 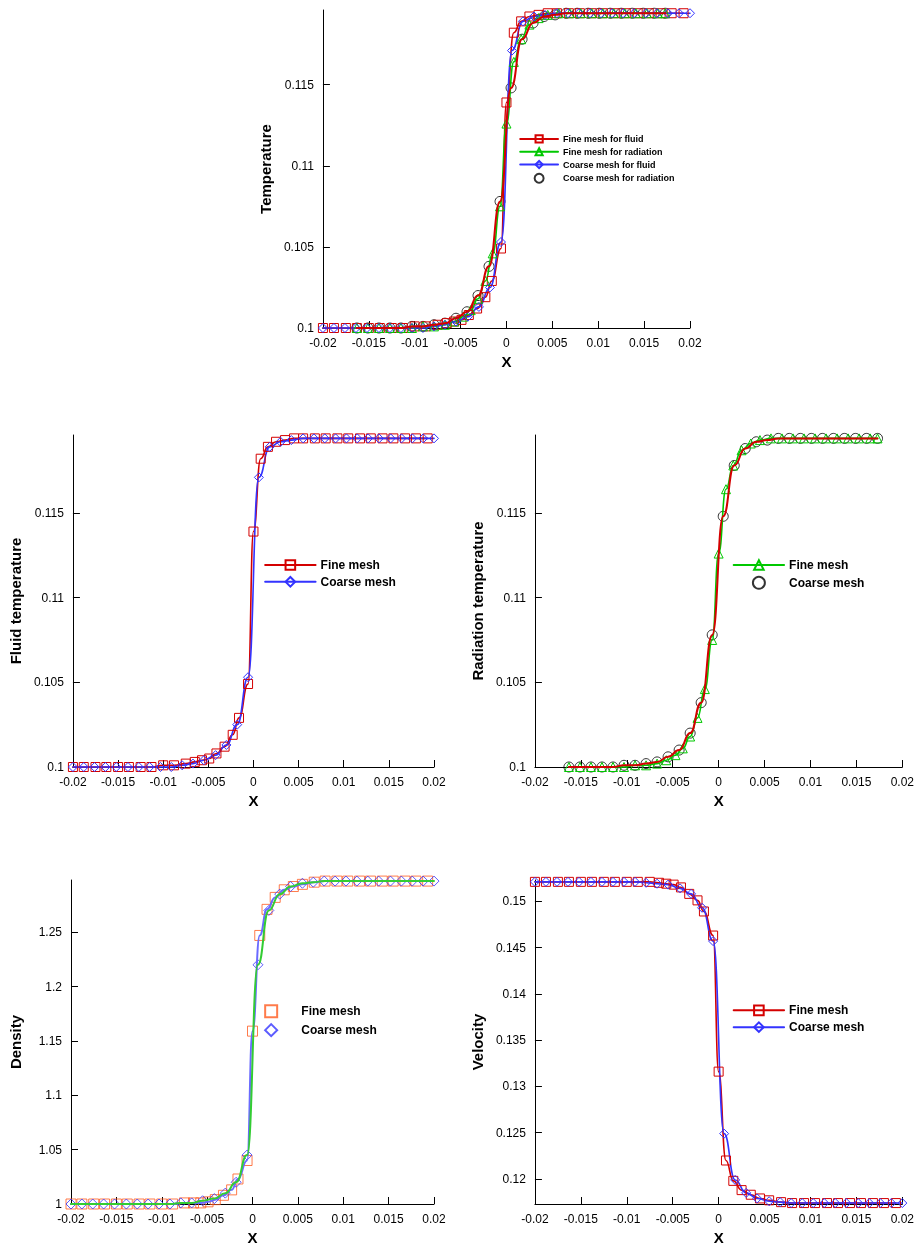 What do you see at coordinates (50, 1149) in the screenshot?
I see `y-tick-label: 1.05` at bounding box center [50, 1149].